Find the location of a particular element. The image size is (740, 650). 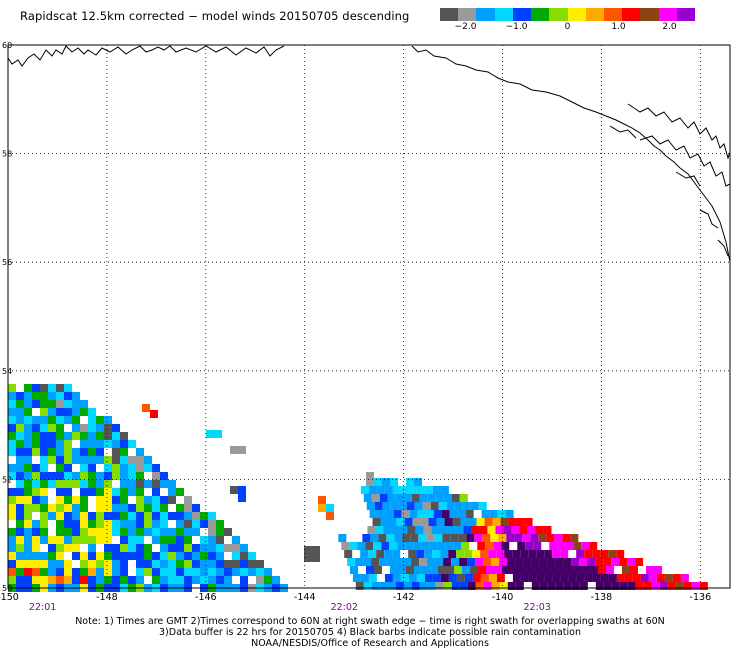

colorbar-tick-label: 1.0 is located at coordinates (618, 27).